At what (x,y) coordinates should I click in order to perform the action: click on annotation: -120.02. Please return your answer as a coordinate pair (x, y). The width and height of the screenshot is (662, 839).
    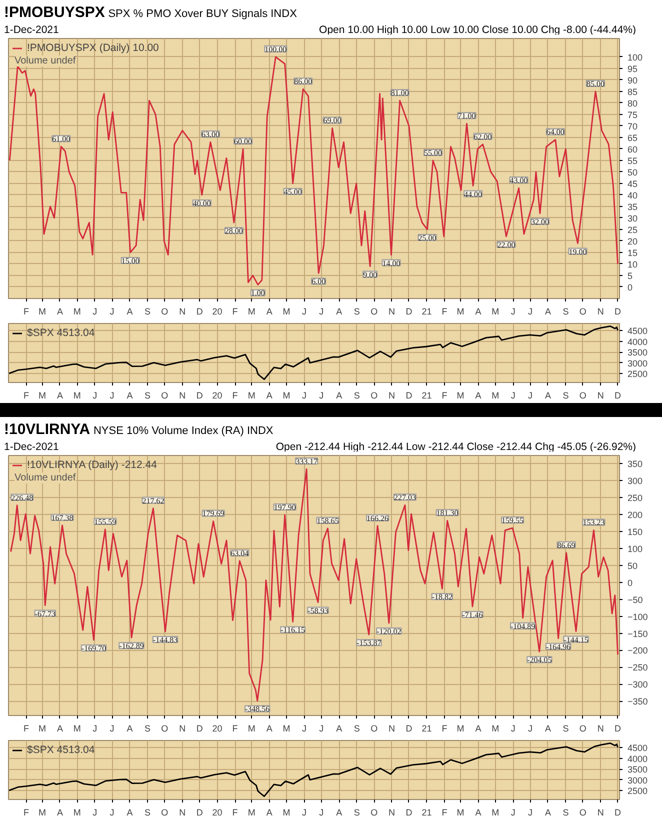
    Looking at the image, I should click on (389, 631).